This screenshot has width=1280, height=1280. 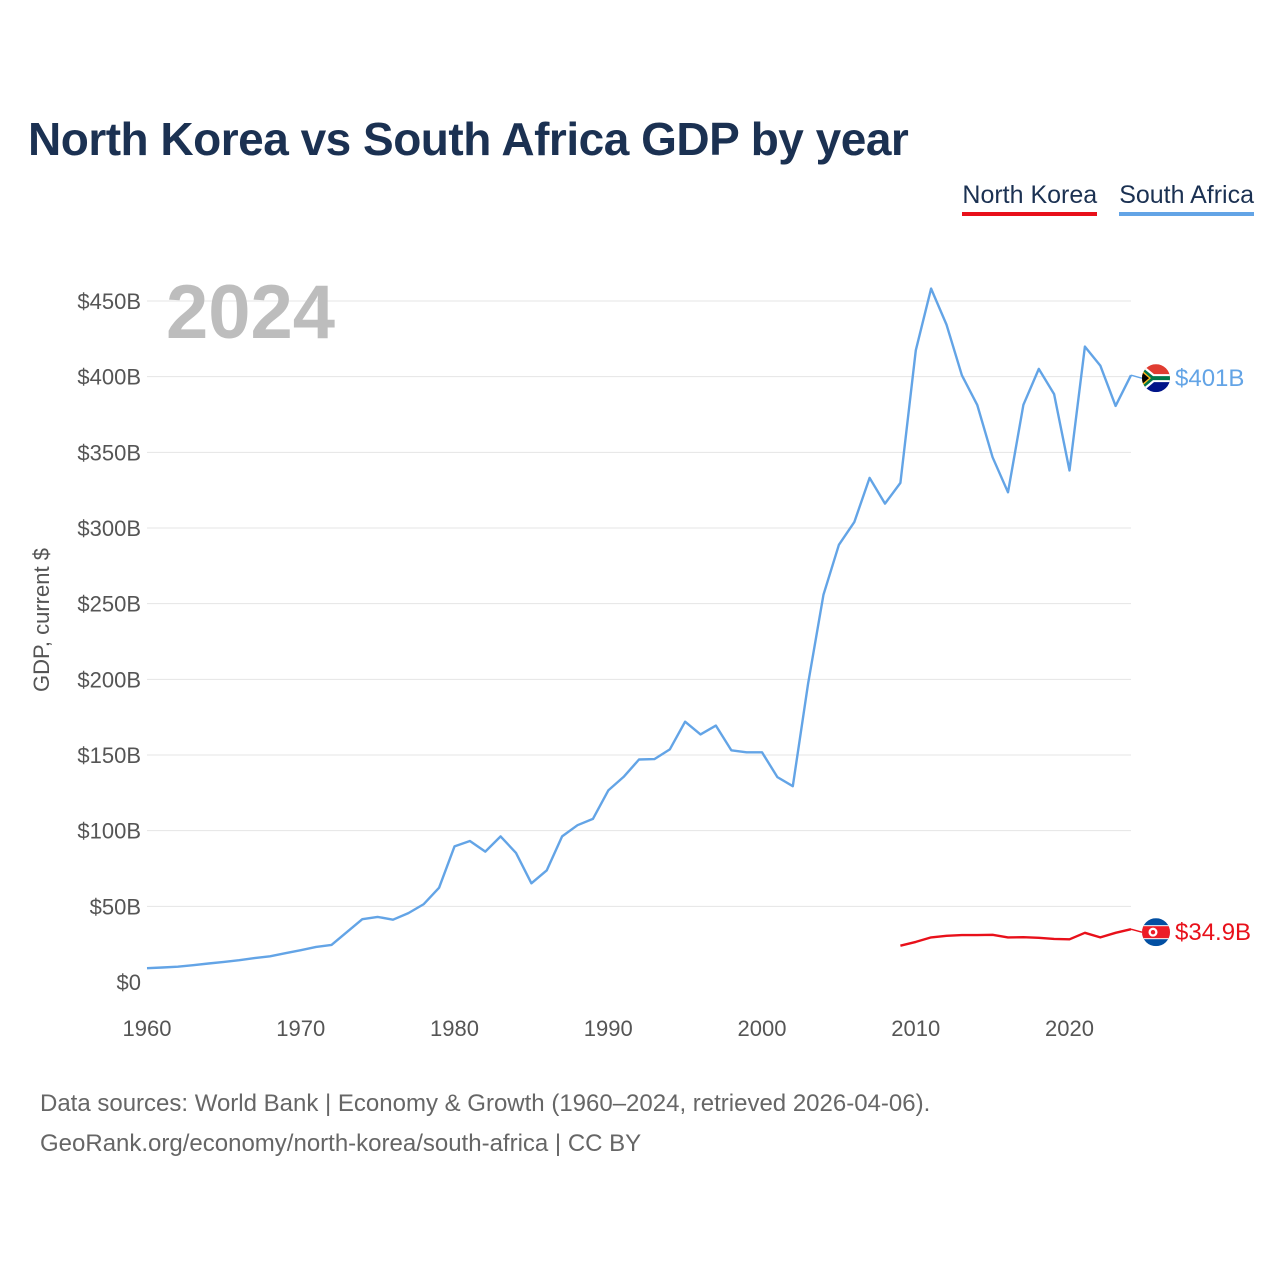 What do you see at coordinates (762, 1028) in the screenshot?
I see `x-tick-label: 2000` at bounding box center [762, 1028].